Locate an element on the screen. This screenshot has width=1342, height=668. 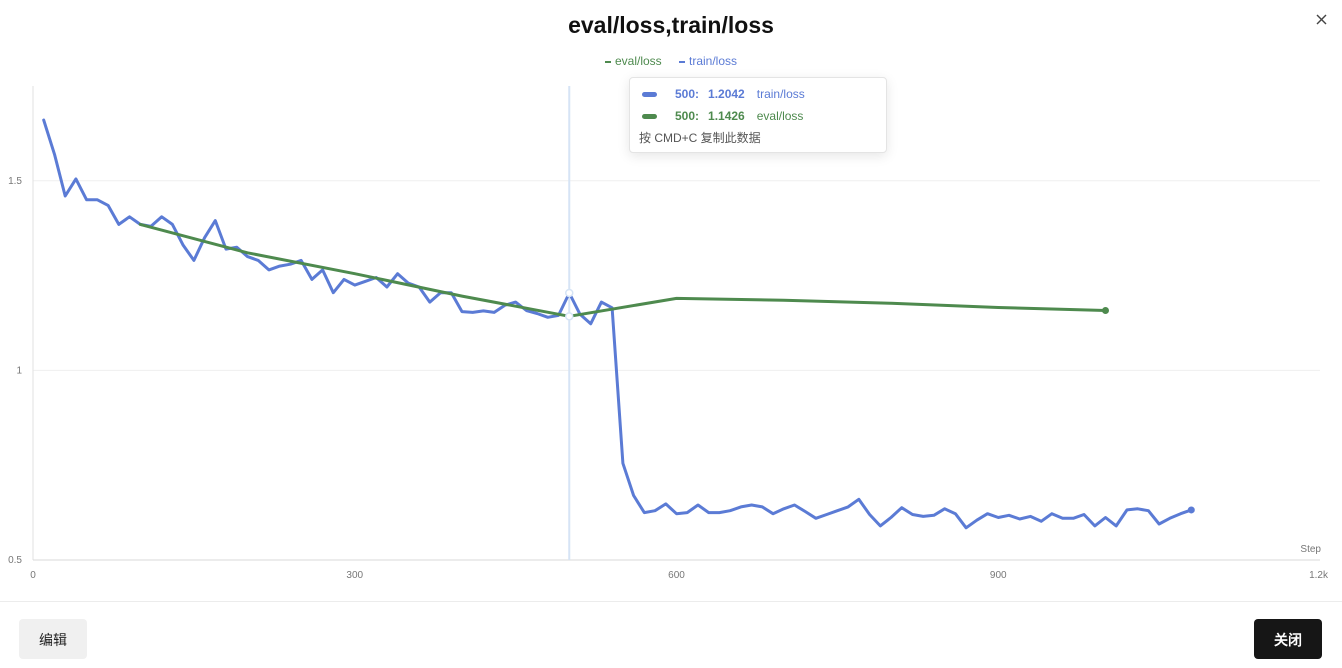
legend-label-train: train/loss is located at coordinates (713, 61).